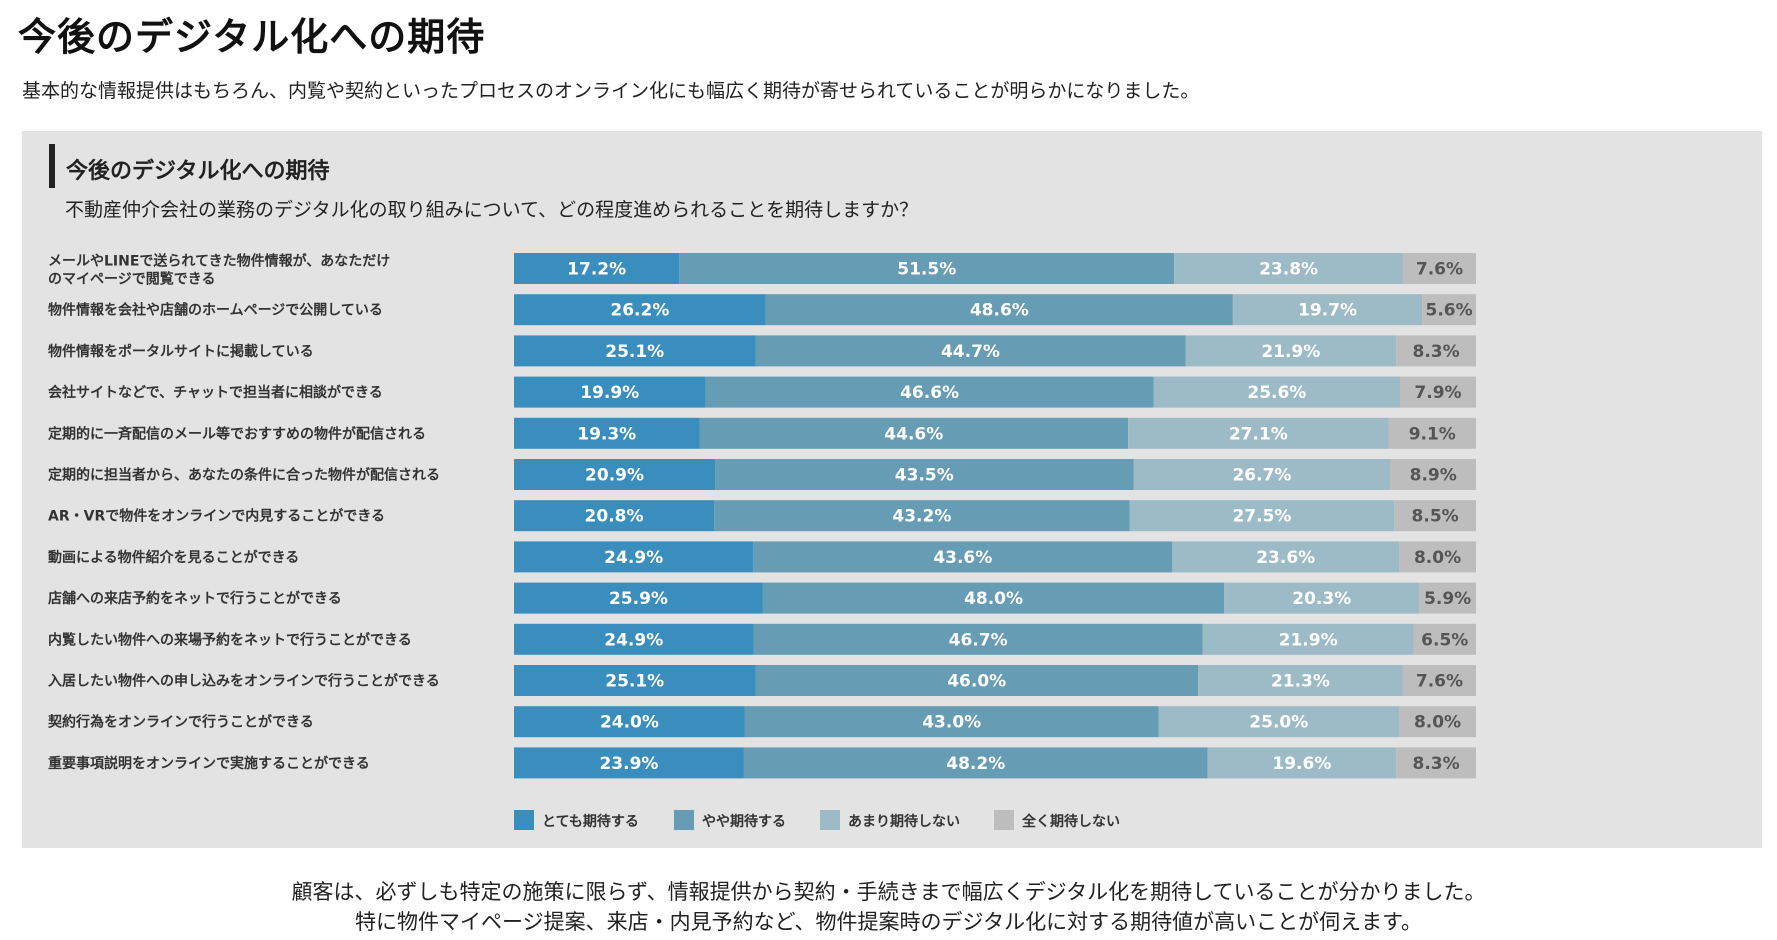 The image size is (1777, 940). I want to click on data-label: 46.0%, so click(976, 682).